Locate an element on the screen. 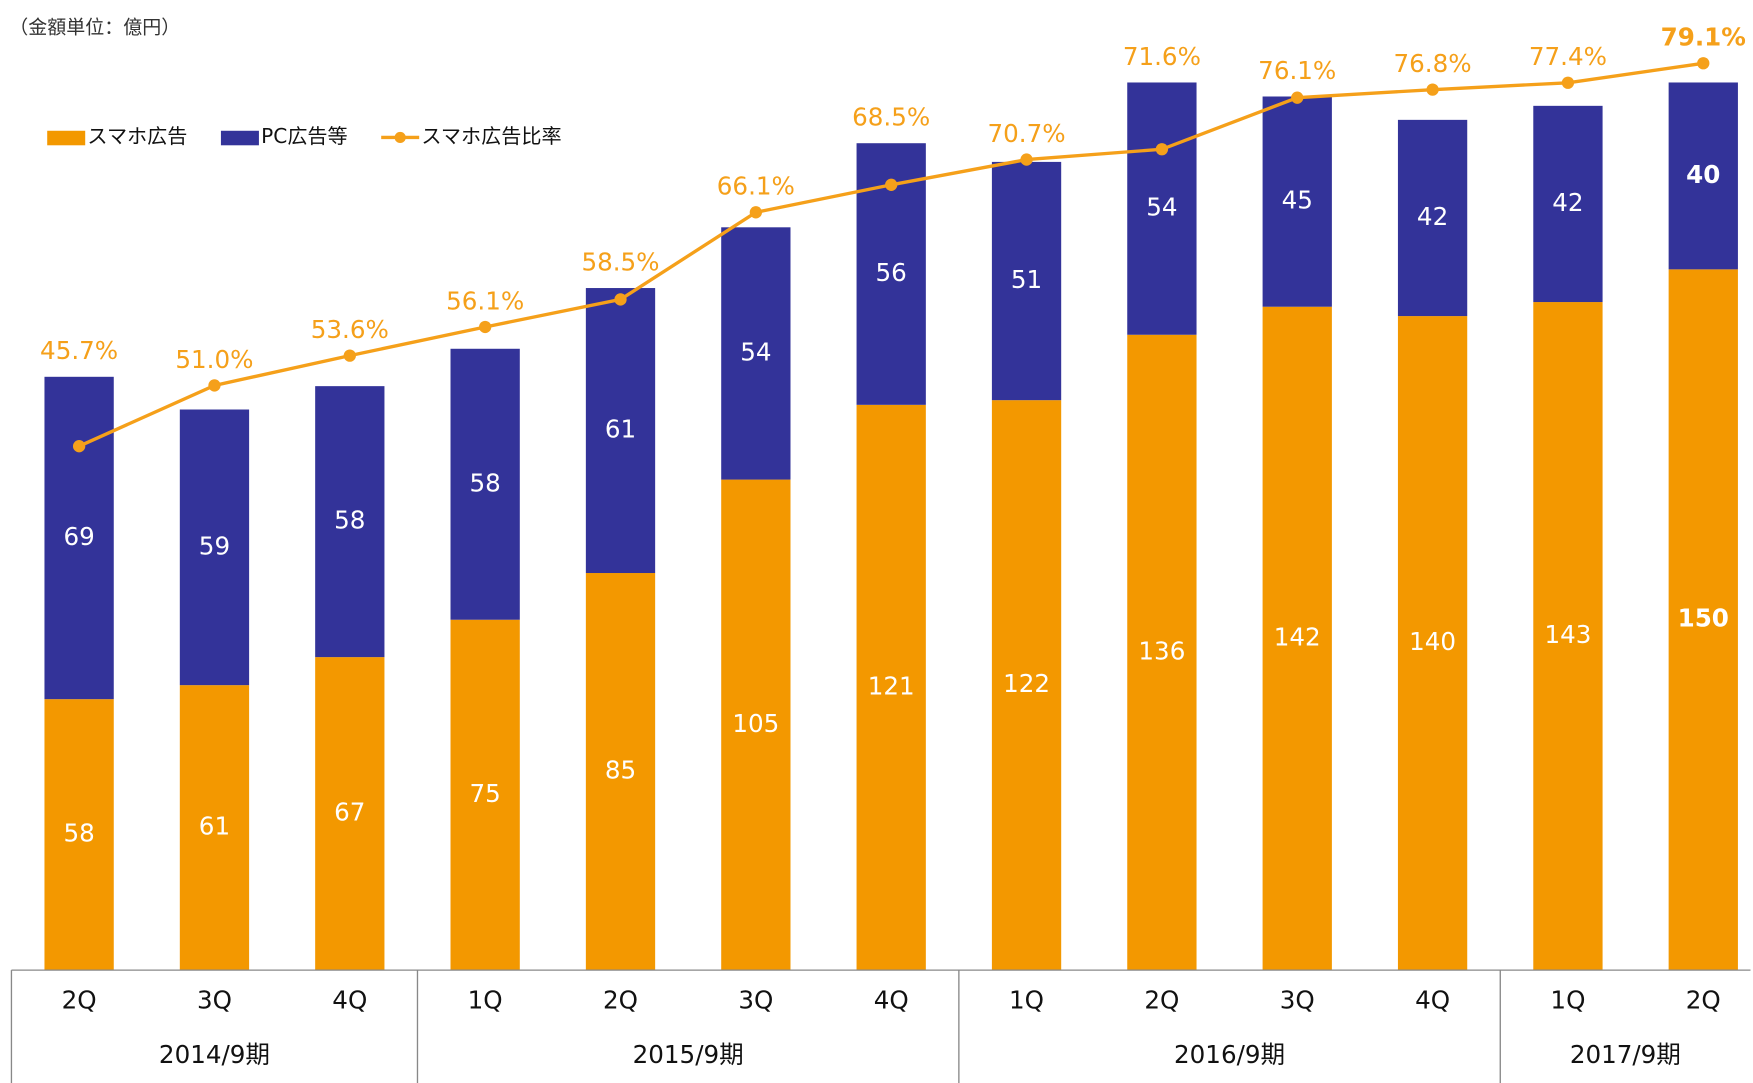  ratio-label: 77.4% is located at coordinates (1568, 56).